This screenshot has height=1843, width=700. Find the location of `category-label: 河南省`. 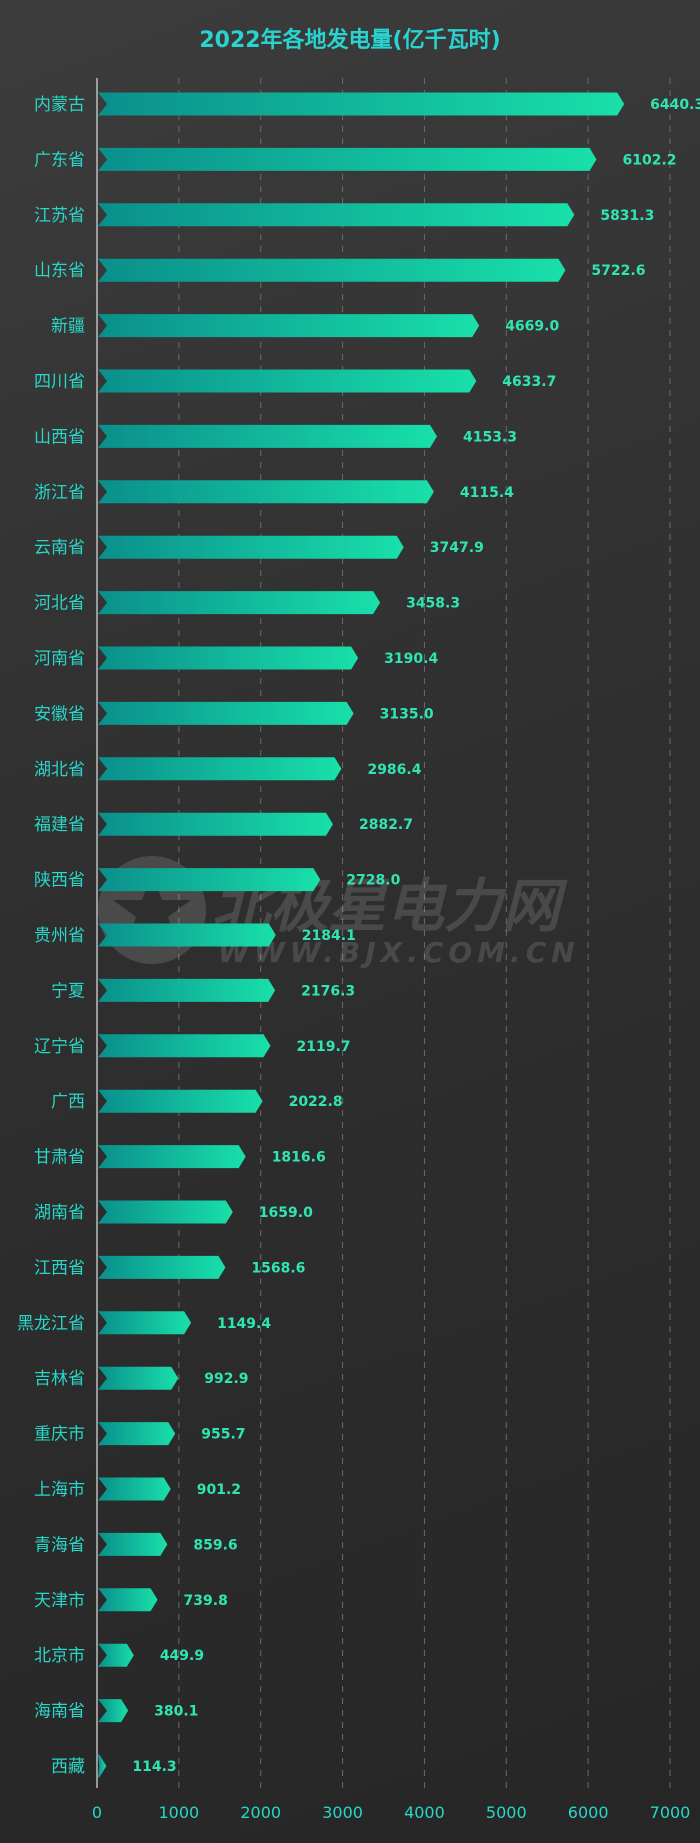

category-label: 河南省 is located at coordinates (59, 659).